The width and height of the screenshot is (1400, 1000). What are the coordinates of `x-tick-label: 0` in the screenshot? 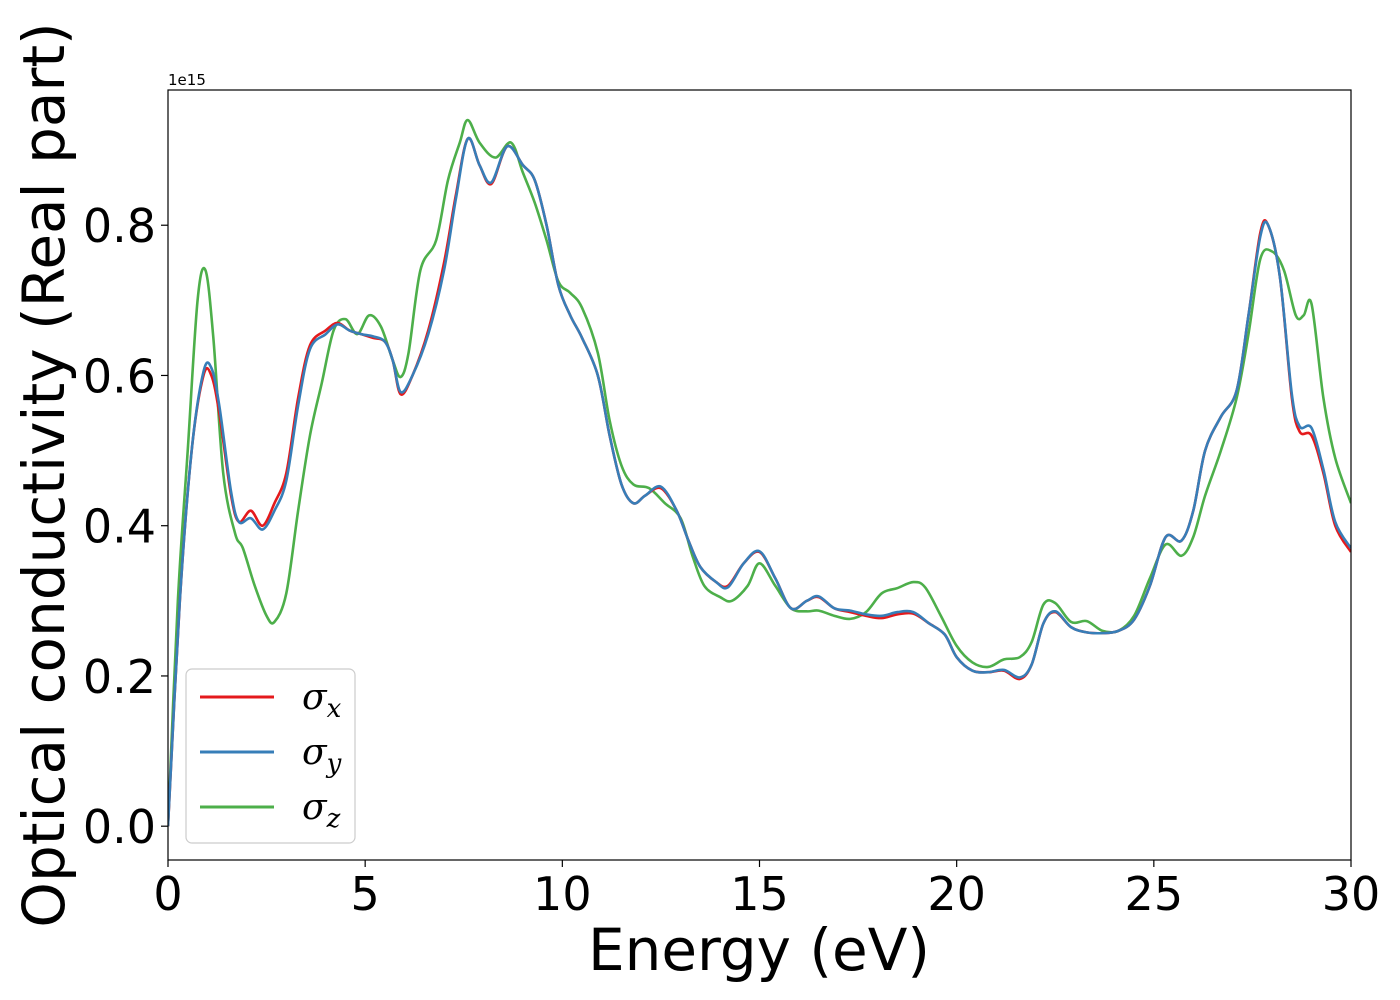 It's located at (167, 894).